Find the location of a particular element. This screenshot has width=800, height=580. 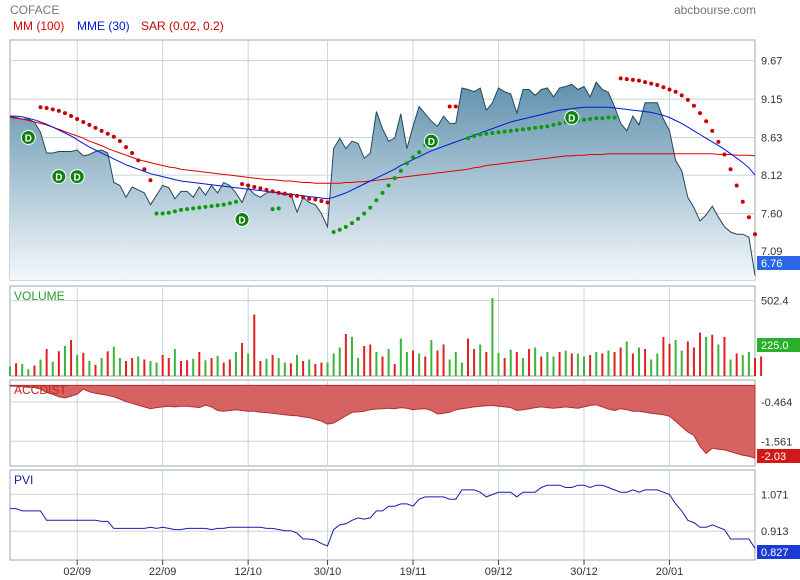

accdist-y-tick: -0.464 is located at coordinates (776, 403).